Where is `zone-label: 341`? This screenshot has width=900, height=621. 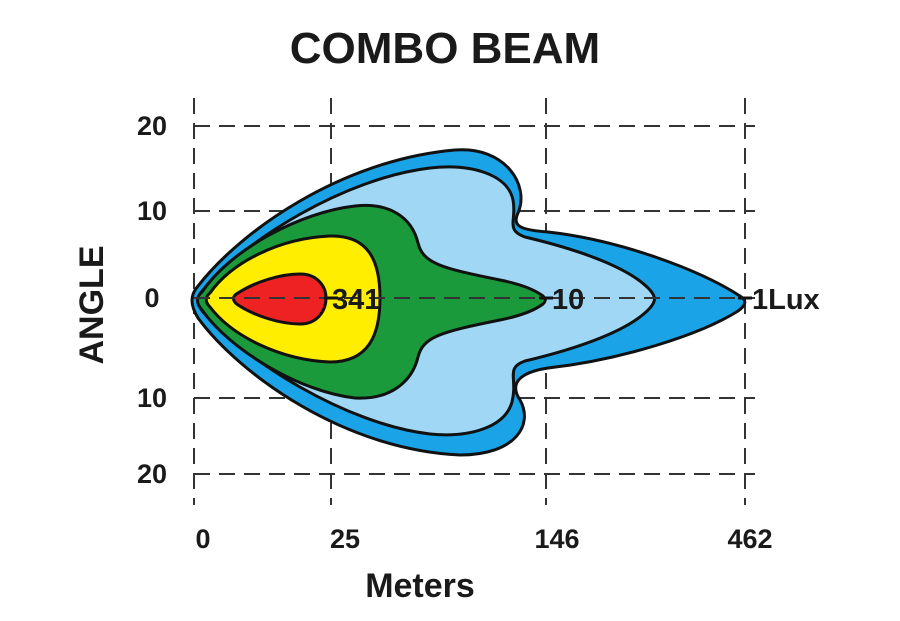 zone-label: 341 is located at coordinates (356, 300).